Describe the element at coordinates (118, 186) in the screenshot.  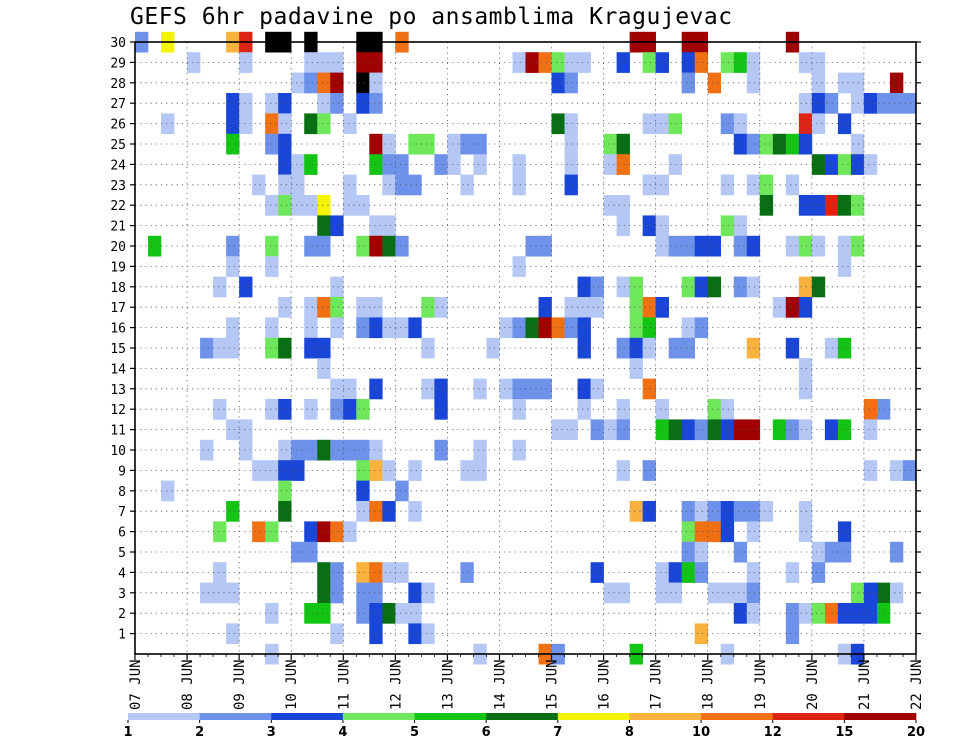
I see `y-tick-label: 23` at that location.